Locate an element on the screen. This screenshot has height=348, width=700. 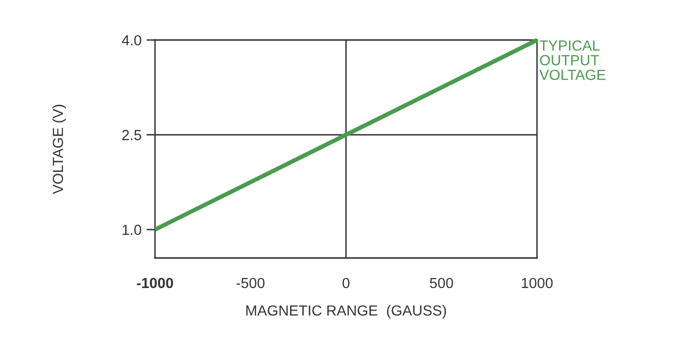
x-tick-label: -1000 is located at coordinates (155, 283).